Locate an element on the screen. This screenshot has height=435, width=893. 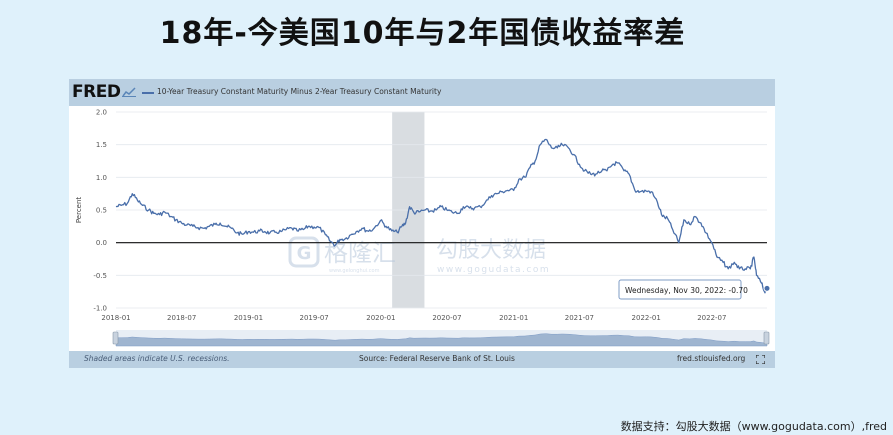
y-tick-label: 2.0 is located at coordinates (101, 113).